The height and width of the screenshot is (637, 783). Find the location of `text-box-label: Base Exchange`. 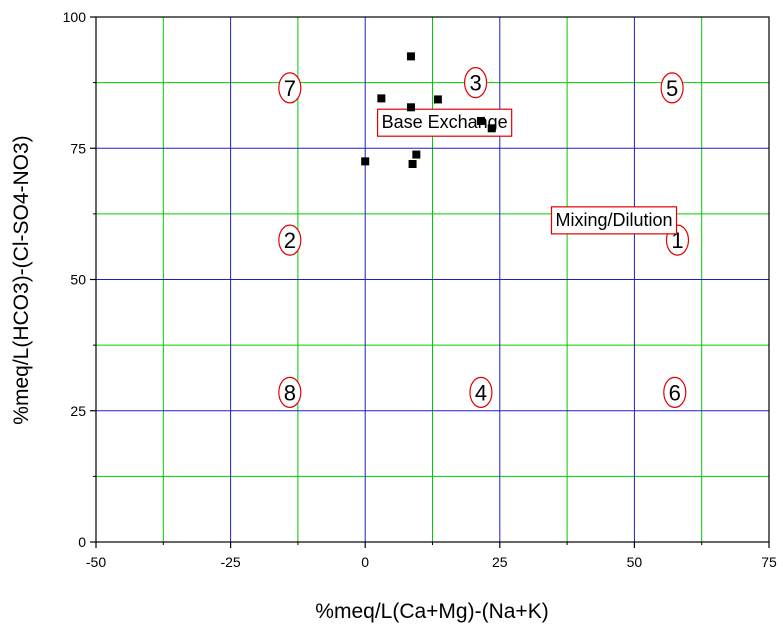

text-box-label: Base Exchange is located at coordinates (445, 122).